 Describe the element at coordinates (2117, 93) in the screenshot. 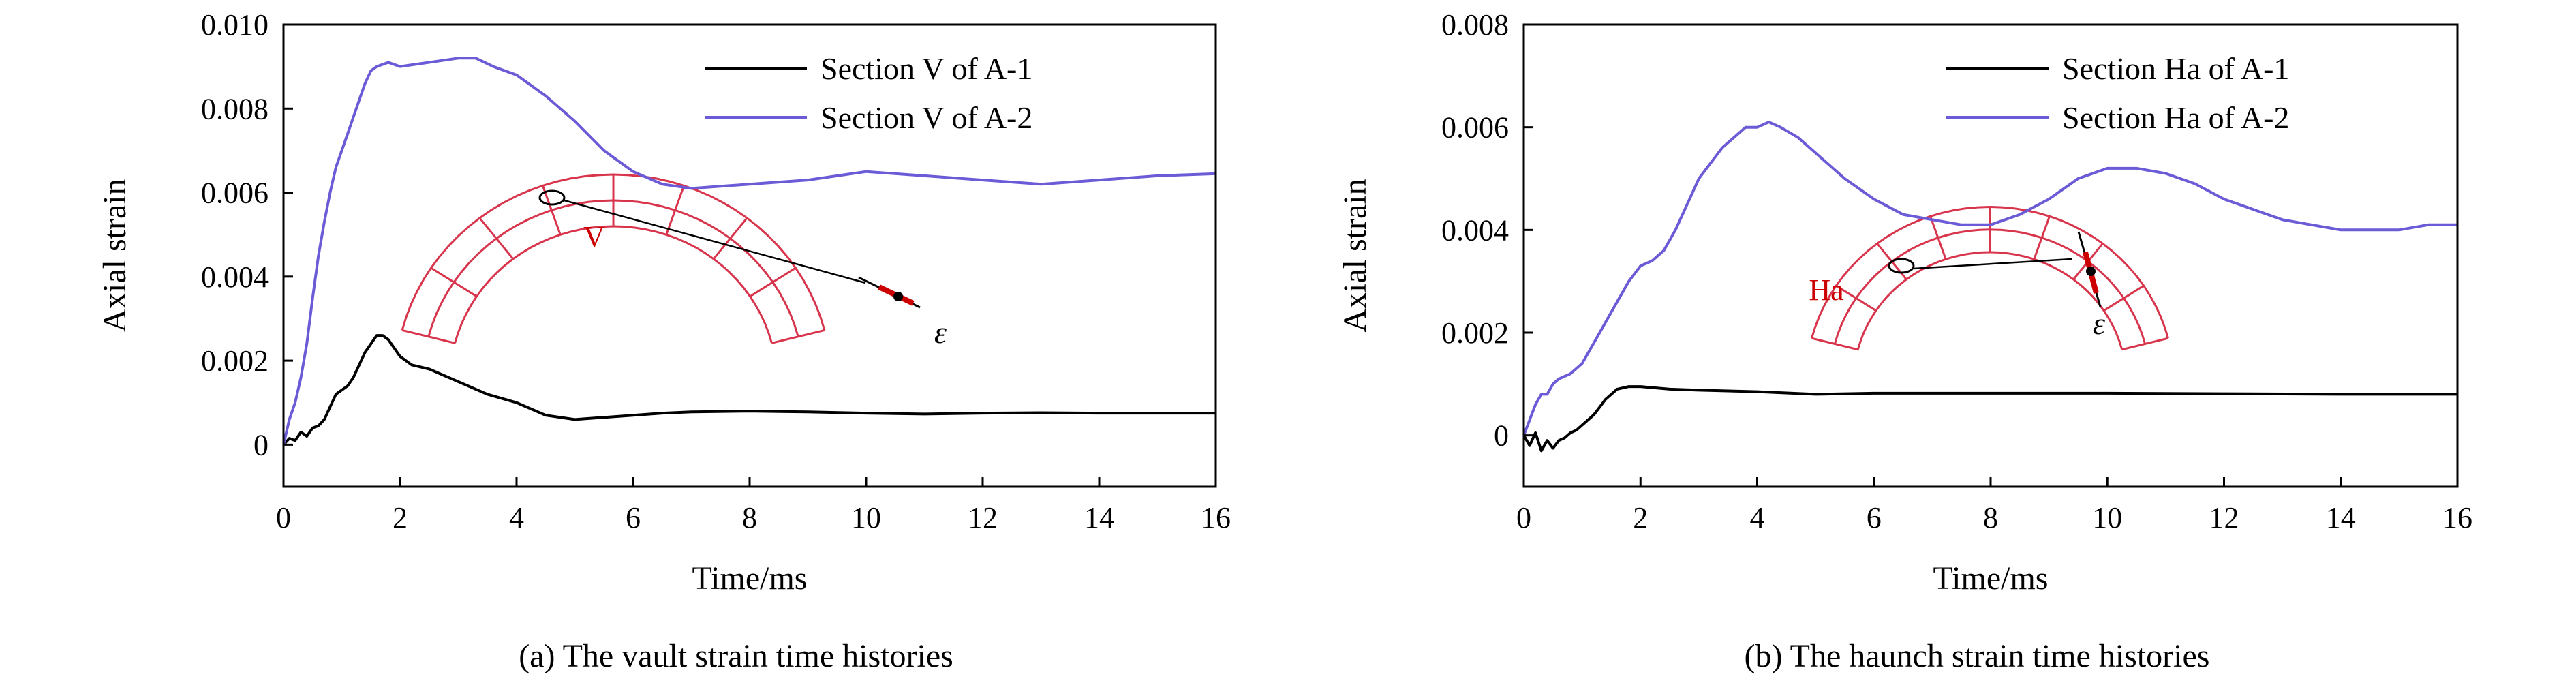

I see `legend: Section Ha of A-1 Section Ha of A-2` at that location.